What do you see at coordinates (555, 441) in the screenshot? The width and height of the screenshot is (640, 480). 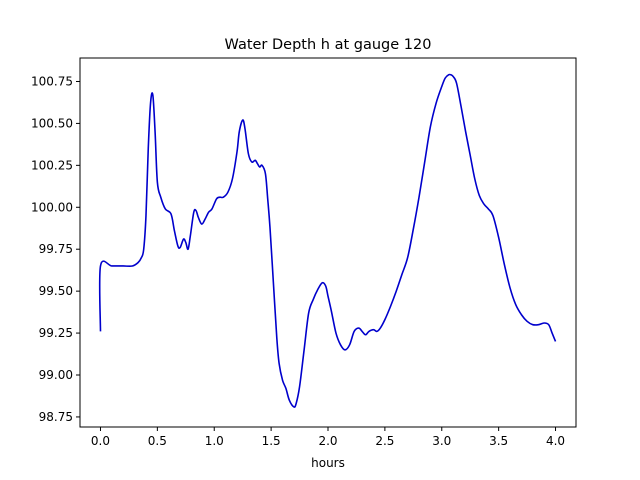 I see `x-tick-label: 4.0` at bounding box center [555, 441].